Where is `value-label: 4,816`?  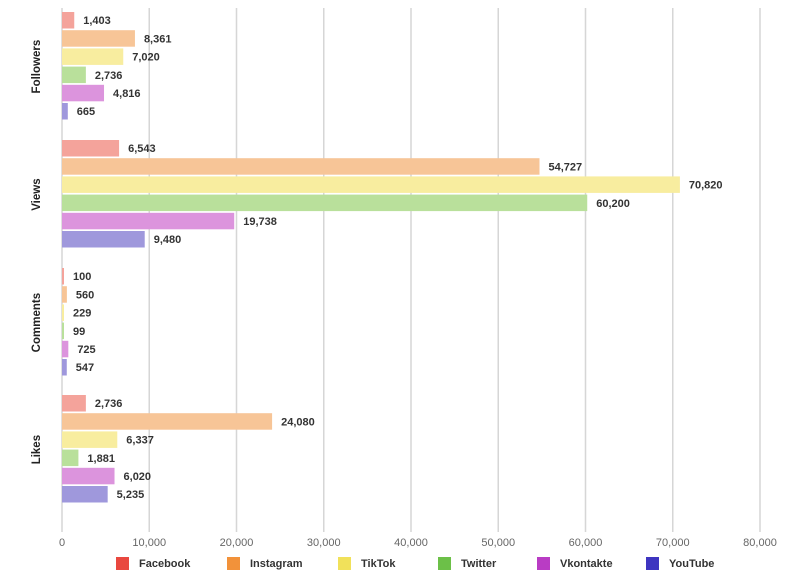
value-label: 4,816 is located at coordinates (127, 94).